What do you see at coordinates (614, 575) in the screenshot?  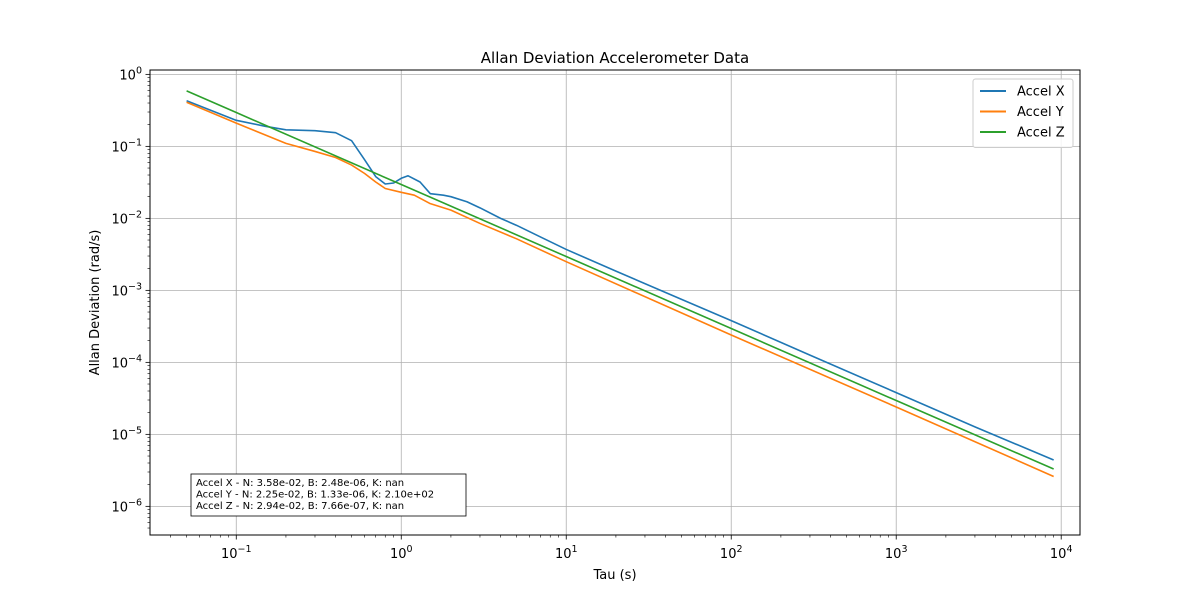 I see `x-axis-label: Tau (s)` at bounding box center [614, 575].